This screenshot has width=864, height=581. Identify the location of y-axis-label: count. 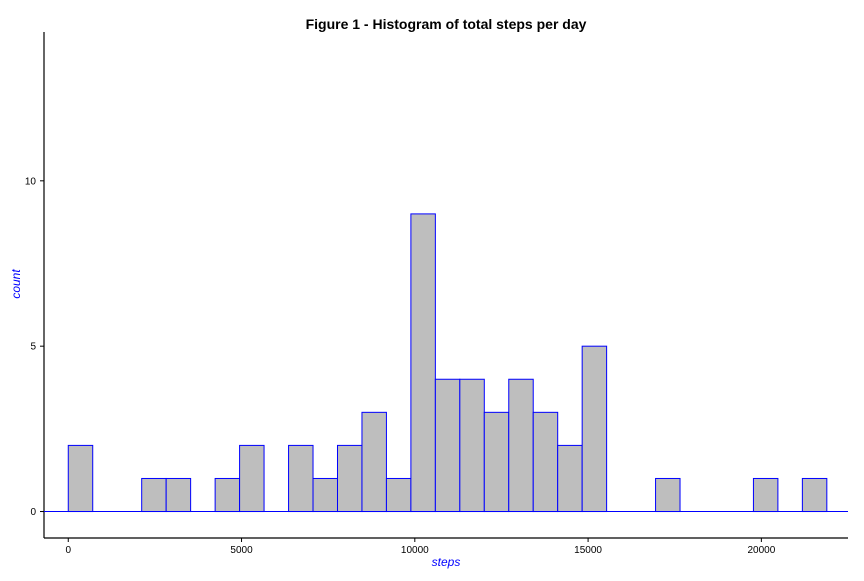
(16, 284).